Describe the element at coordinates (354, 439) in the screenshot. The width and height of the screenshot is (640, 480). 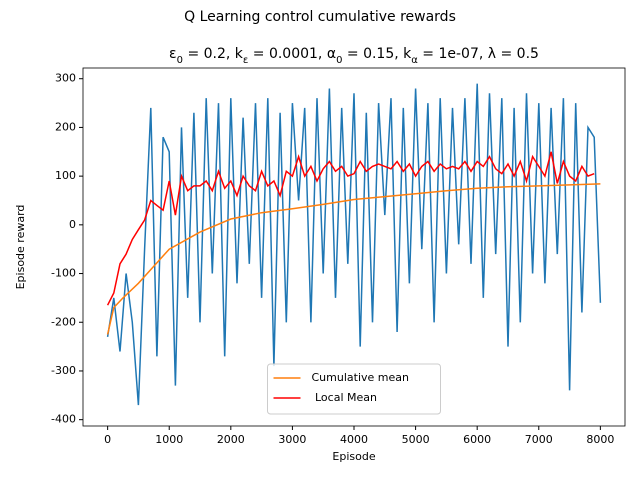
I see `x-tick-label: 4000` at that location.